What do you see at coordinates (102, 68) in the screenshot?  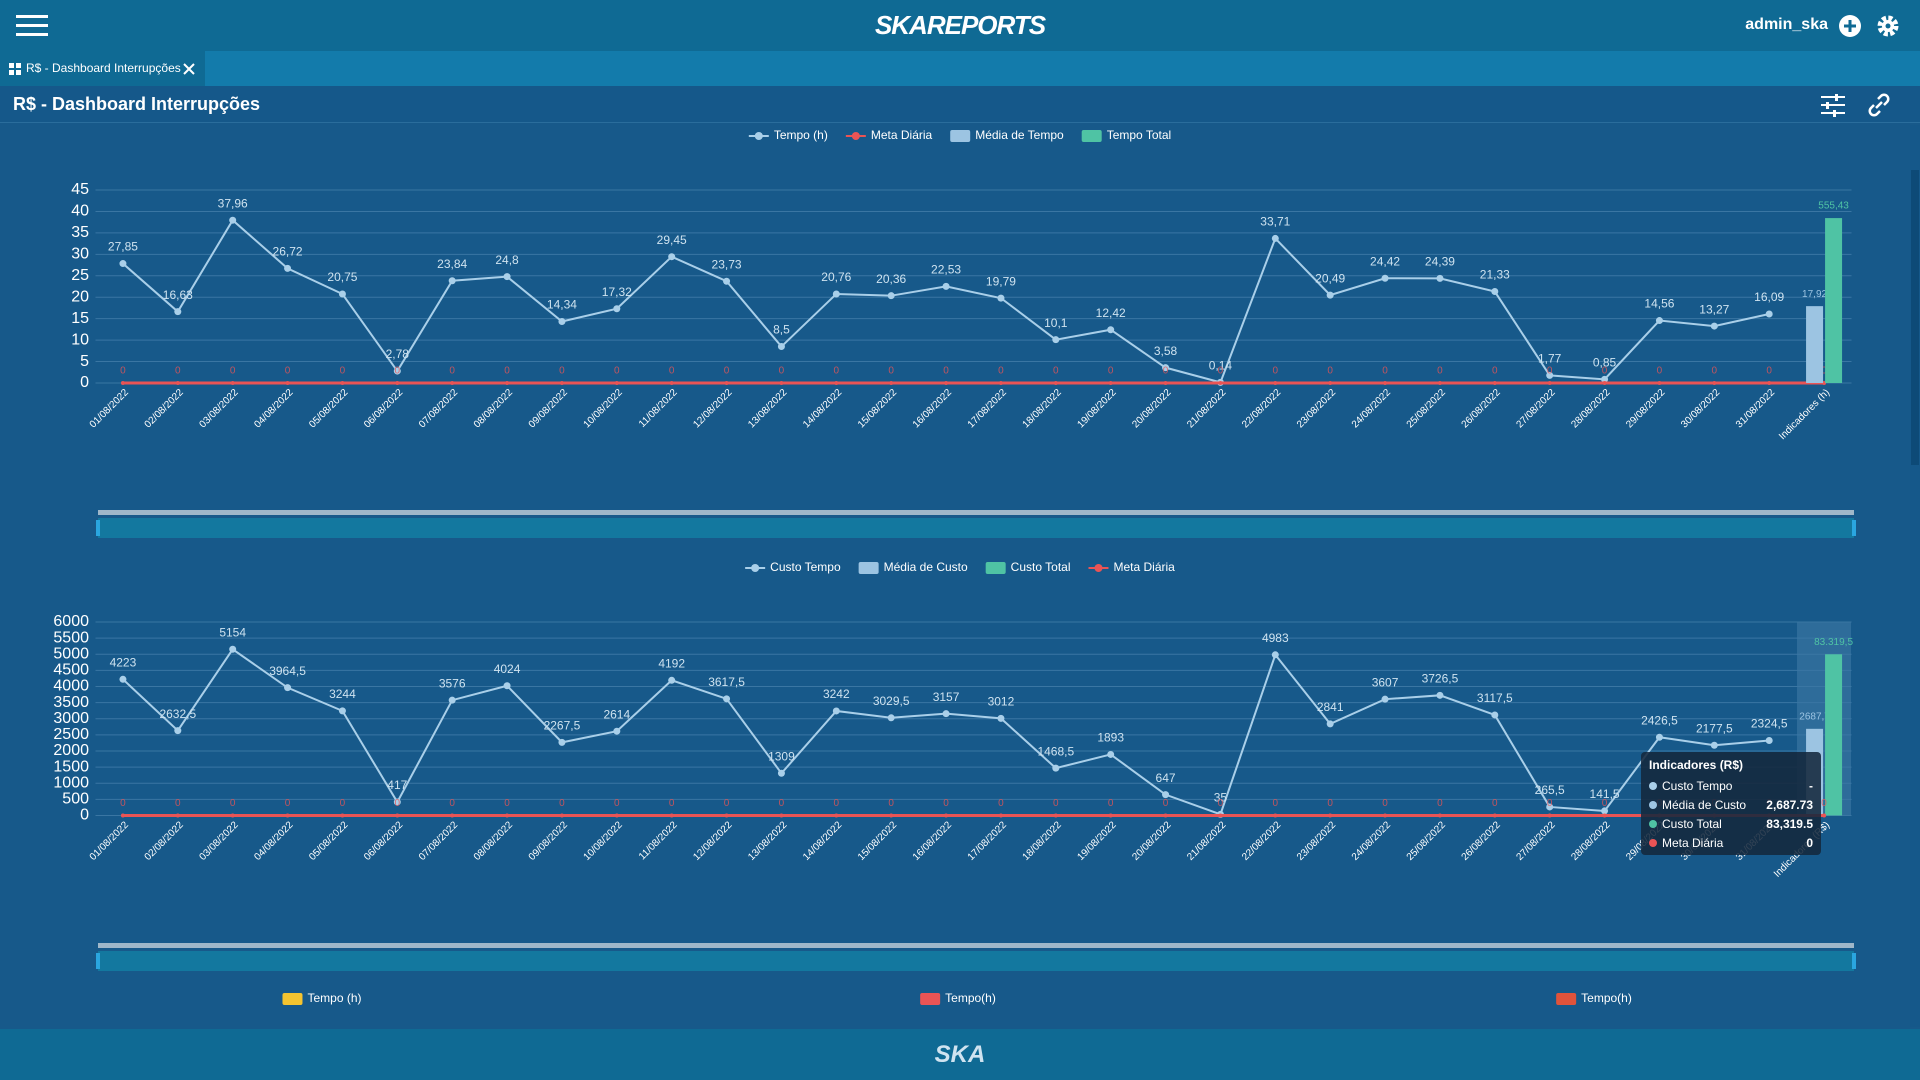 I see `tab: R$ - Dashboard Interrupções` at bounding box center [102, 68].